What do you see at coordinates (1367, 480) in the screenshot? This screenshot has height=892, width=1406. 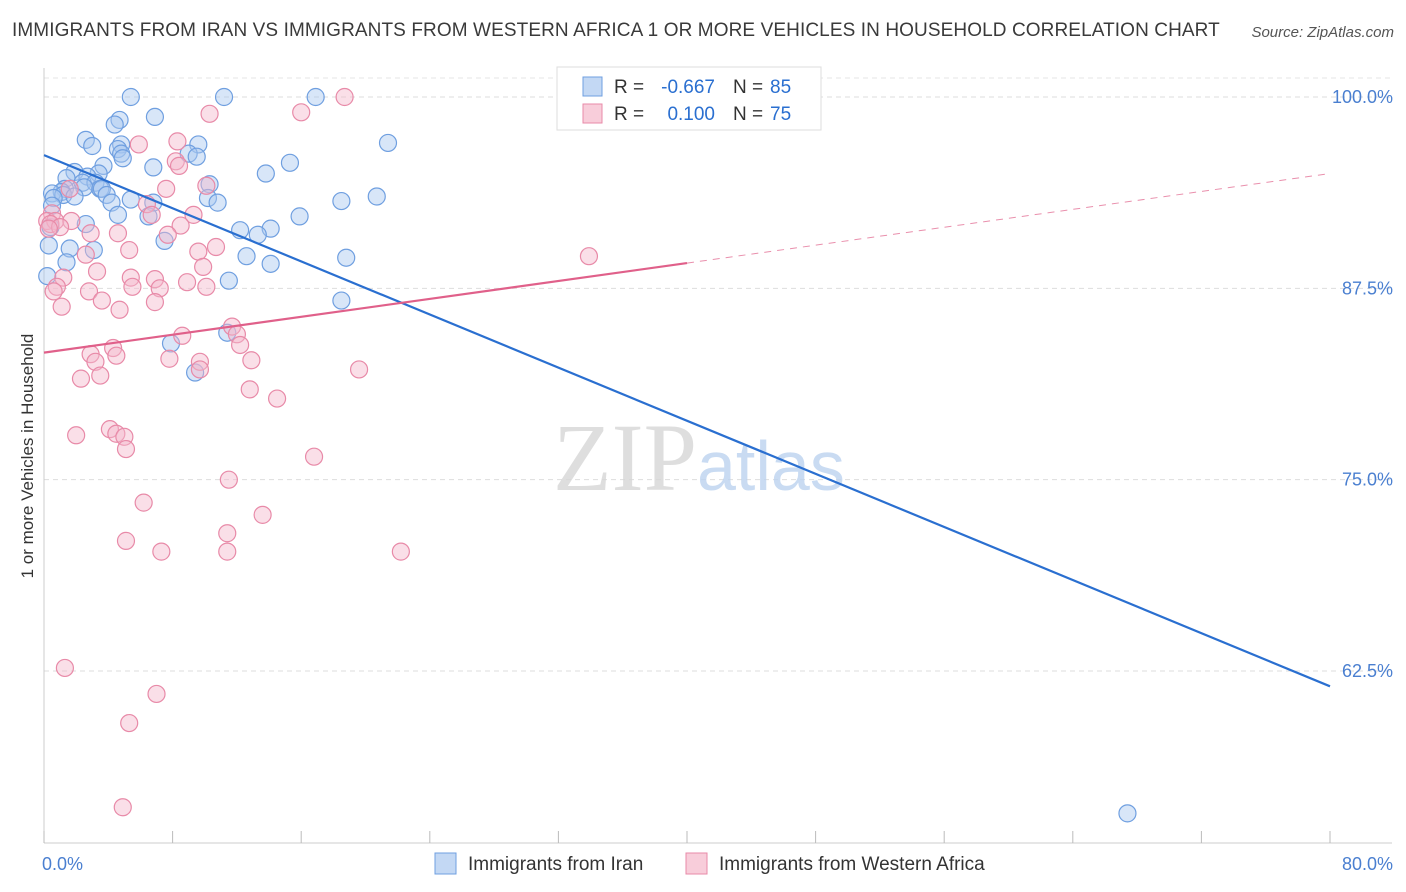 I see `y-tick-label: 75.0%` at bounding box center [1367, 480].